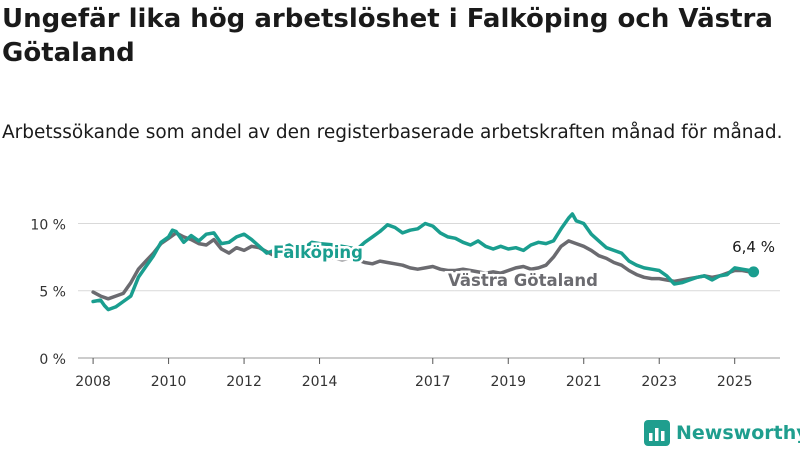 The height and width of the screenshot is (450, 800). I want to click on vastra-gotaland-series-label: Västra Götaland, so click(523, 280).